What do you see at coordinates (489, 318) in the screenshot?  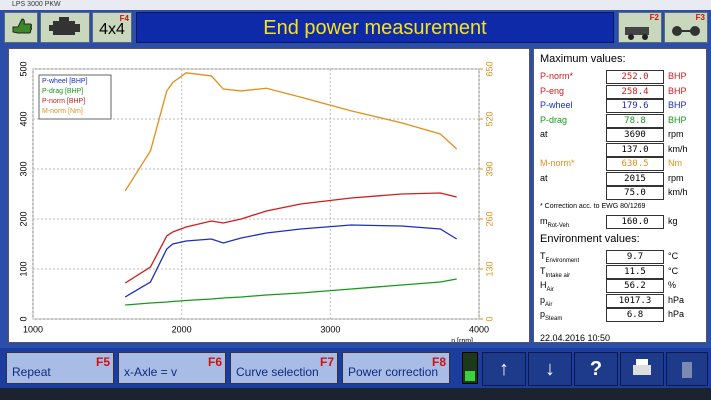 I see `y2-tick-label: 0` at bounding box center [489, 318].